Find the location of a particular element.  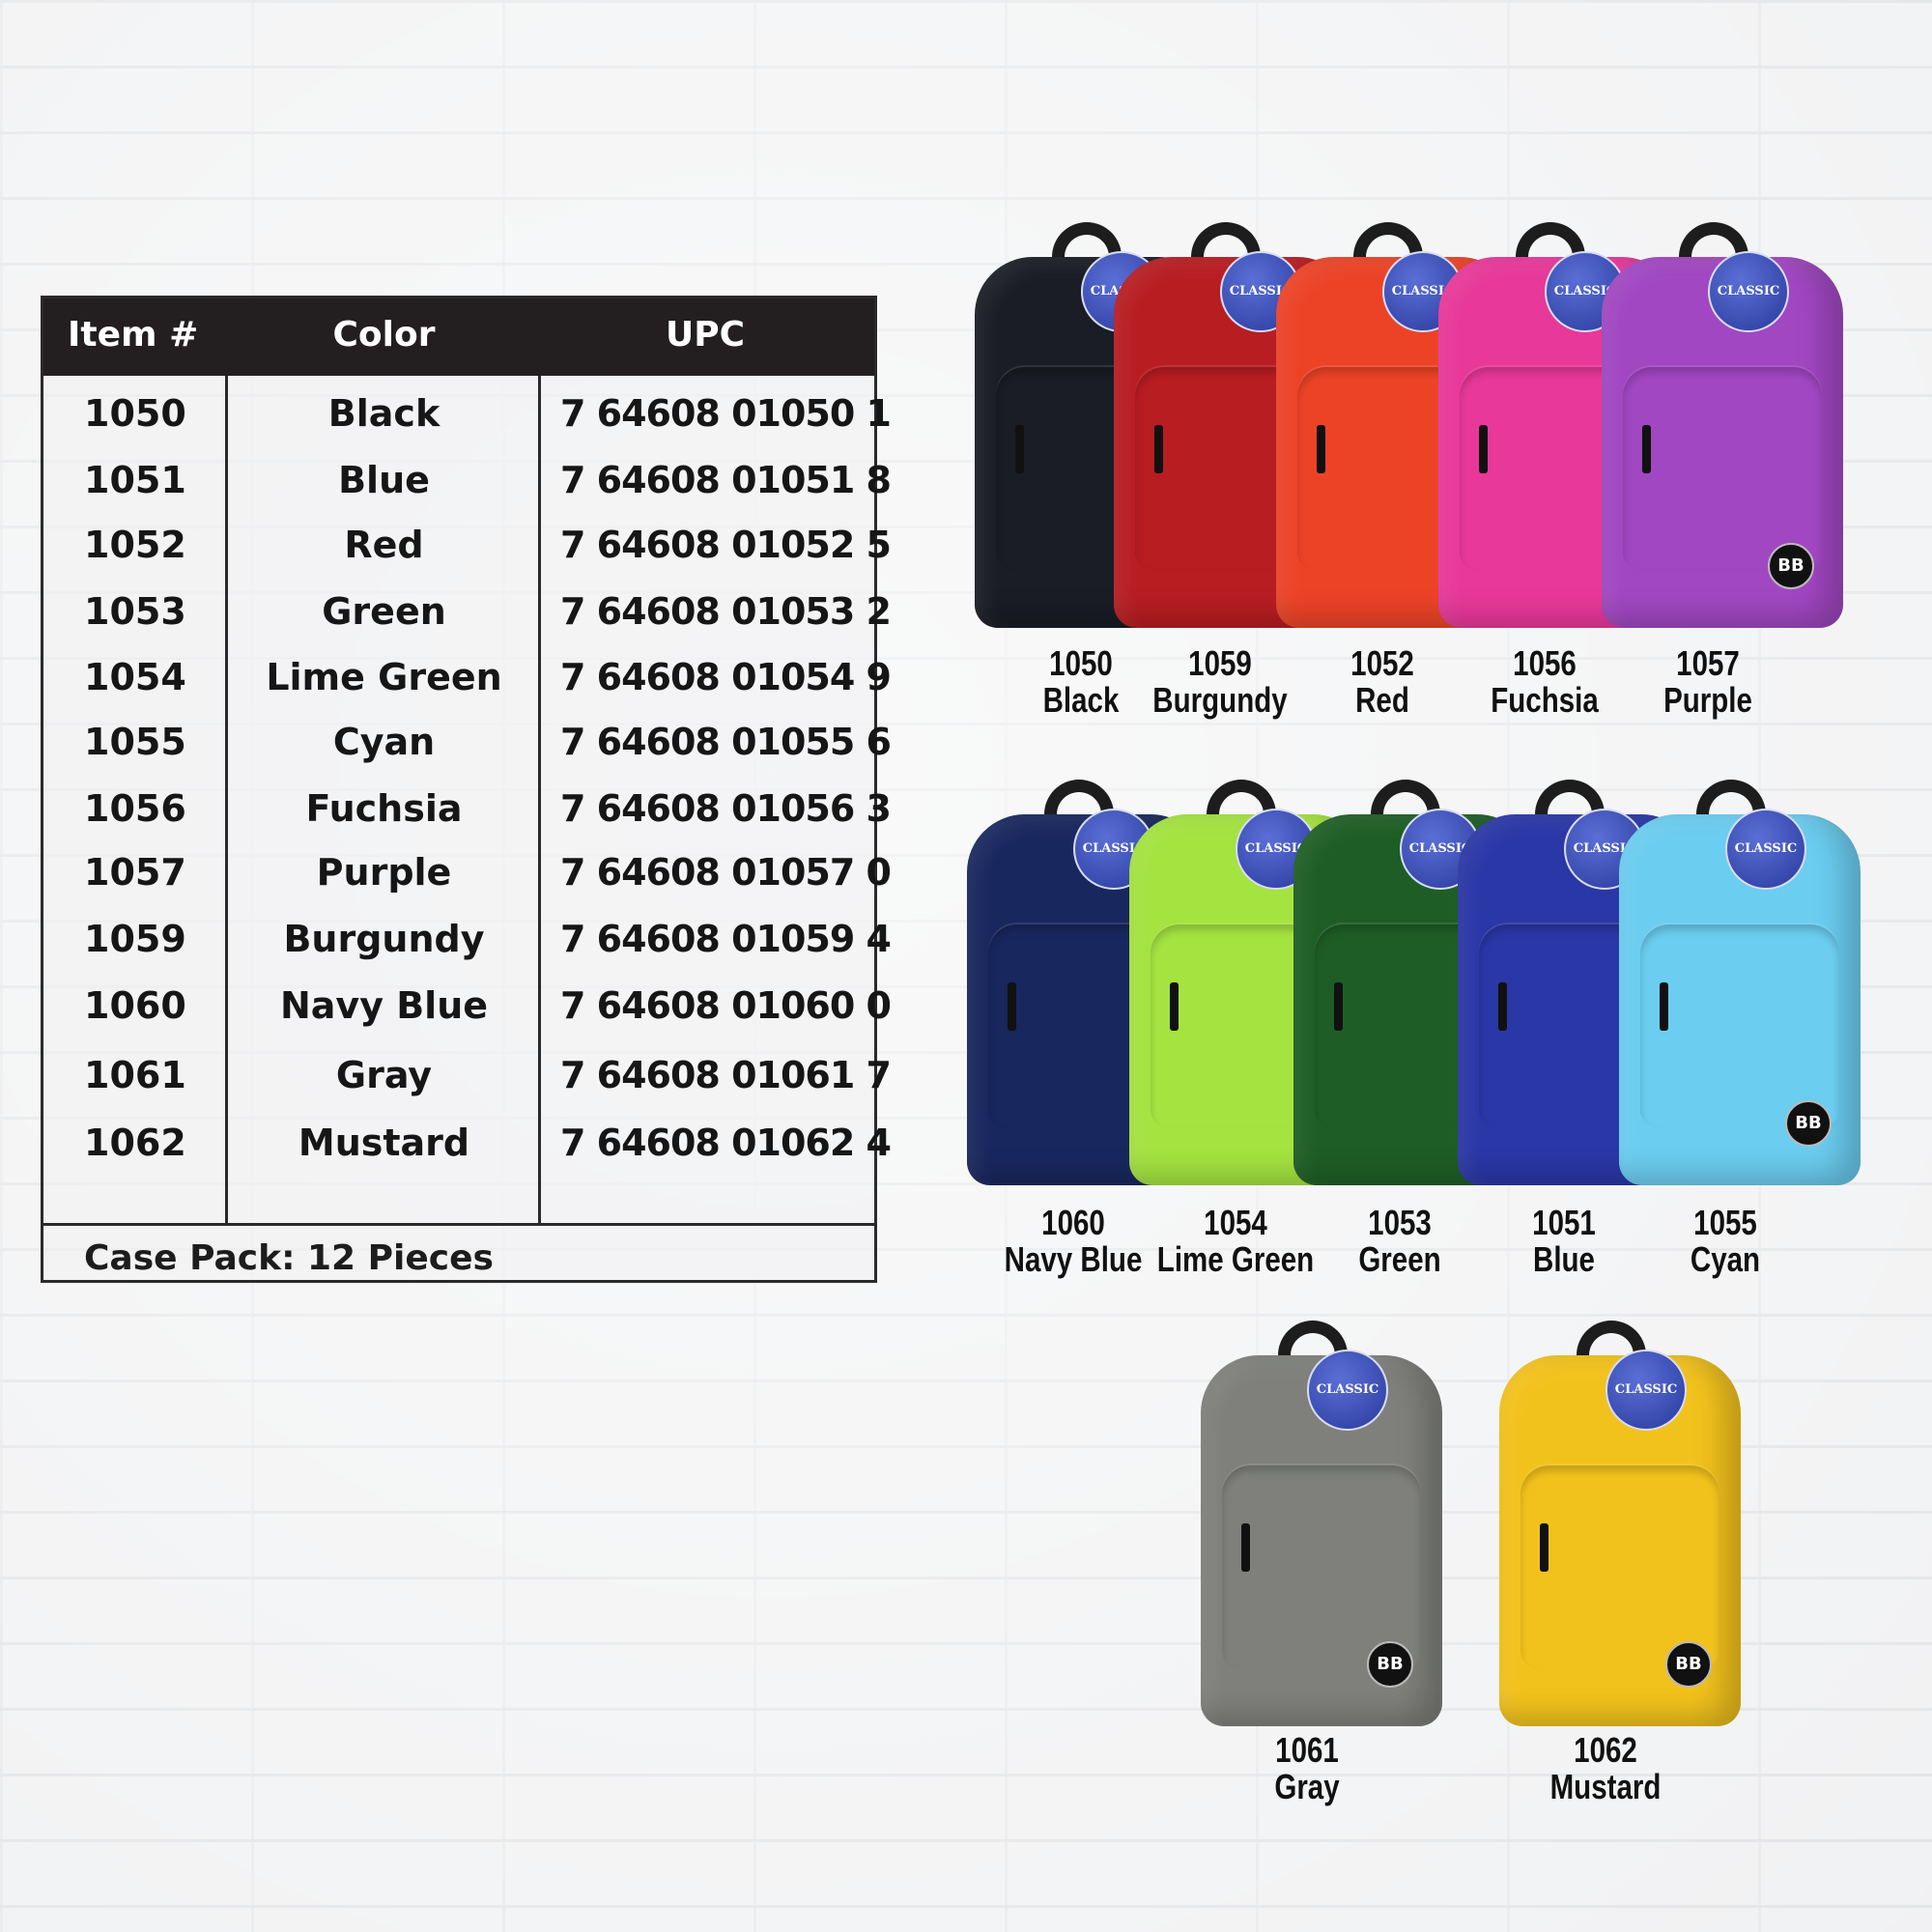

cell-upc: 7 64608 01060 0 is located at coordinates (726, 1005).